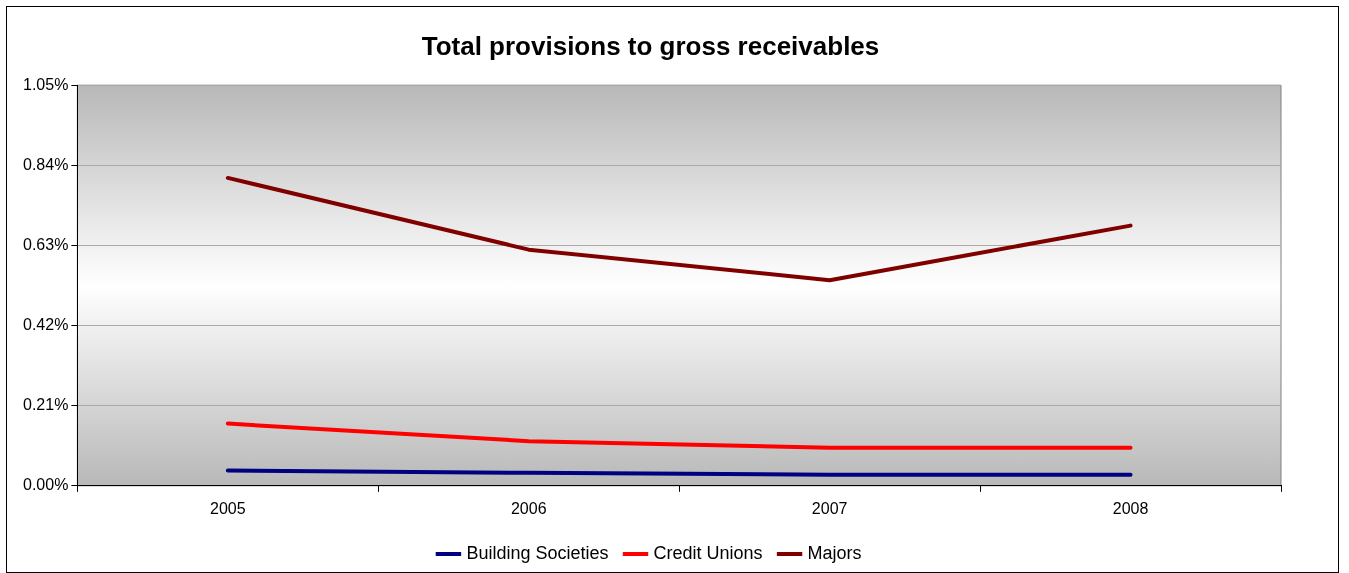 Image resolution: width=1349 pixels, height=573 pixels. What do you see at coordinates (708, 552) in the screenshot?
I see `legend-label: Credit Unions` at bounding box center [708, 552].